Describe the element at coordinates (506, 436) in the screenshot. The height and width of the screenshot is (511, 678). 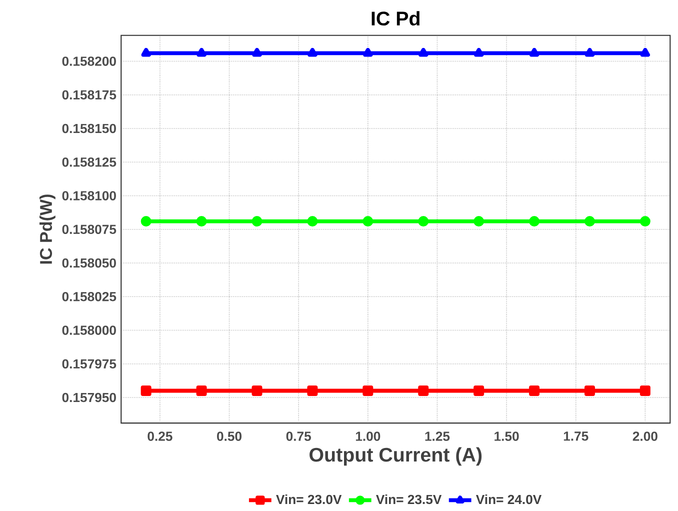
I see `x-tick-label: 1.50` at that location.